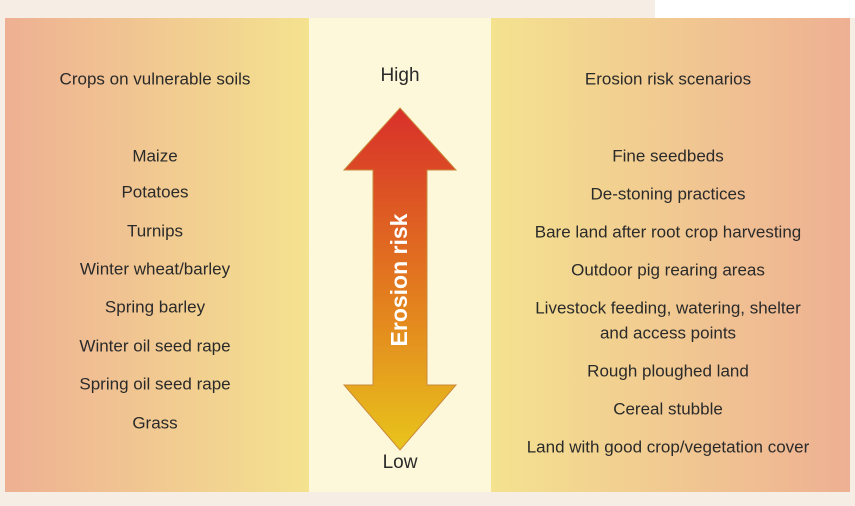 Image resolution: width=855 pixels, height=506 pixels. What do you see at coordinates (755, 9) in the screenshot?
I see `corner` at bounding box center [755, 9].